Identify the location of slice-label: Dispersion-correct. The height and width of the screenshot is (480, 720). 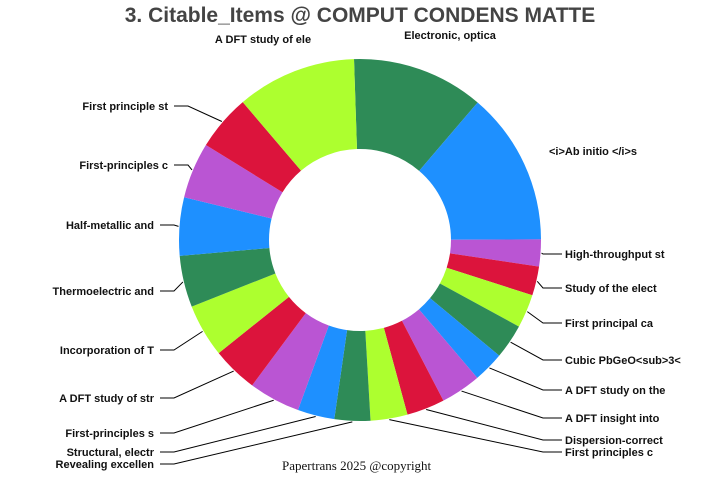
(614, 441).